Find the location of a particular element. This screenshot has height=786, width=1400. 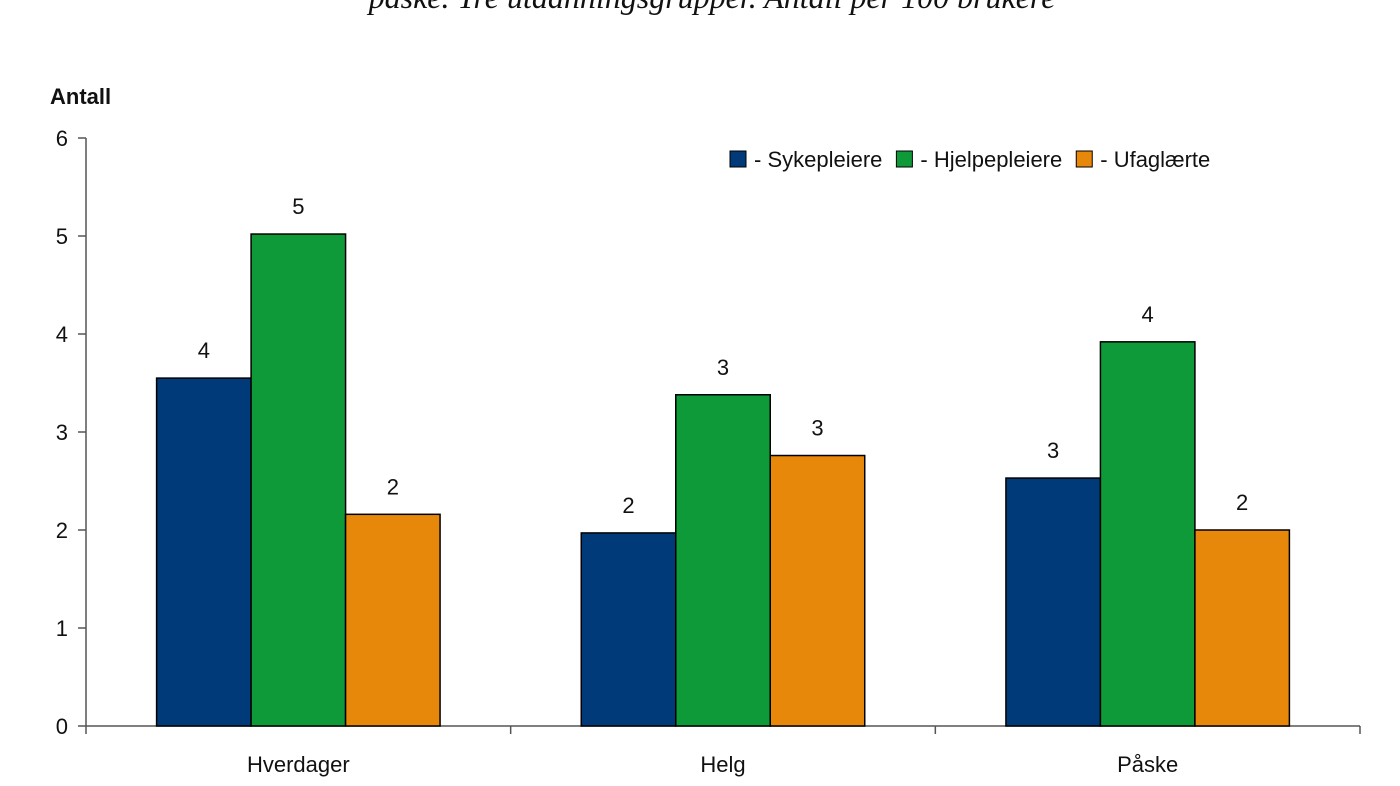

y-tick-label: 0 is located at coordinates (62, 726).